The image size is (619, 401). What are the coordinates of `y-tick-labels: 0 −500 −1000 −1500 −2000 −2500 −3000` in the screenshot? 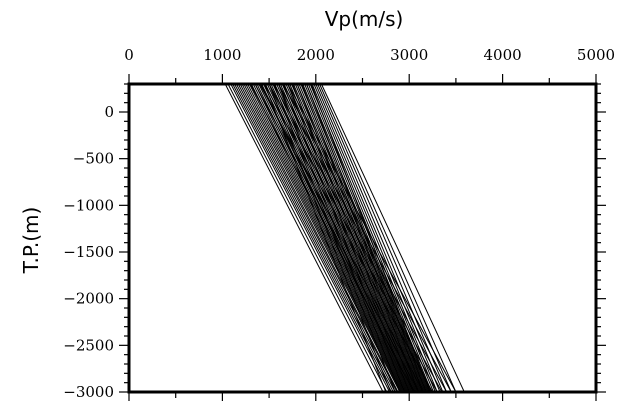 It's located at (88, 252).